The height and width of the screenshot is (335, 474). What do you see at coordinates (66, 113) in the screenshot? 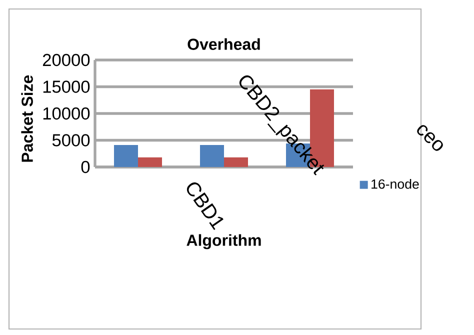
I see `y-tick-label: 10000` at bounding box center [66, 113].